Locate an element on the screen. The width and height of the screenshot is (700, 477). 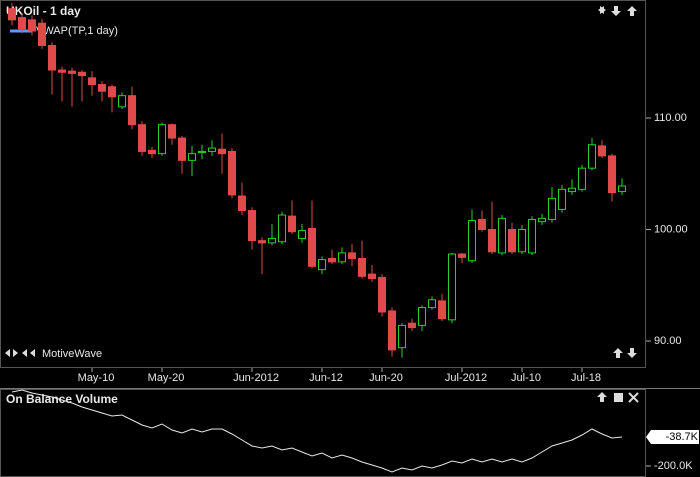
y-tick-label: 90.00 is located at coordinates (668, 341).